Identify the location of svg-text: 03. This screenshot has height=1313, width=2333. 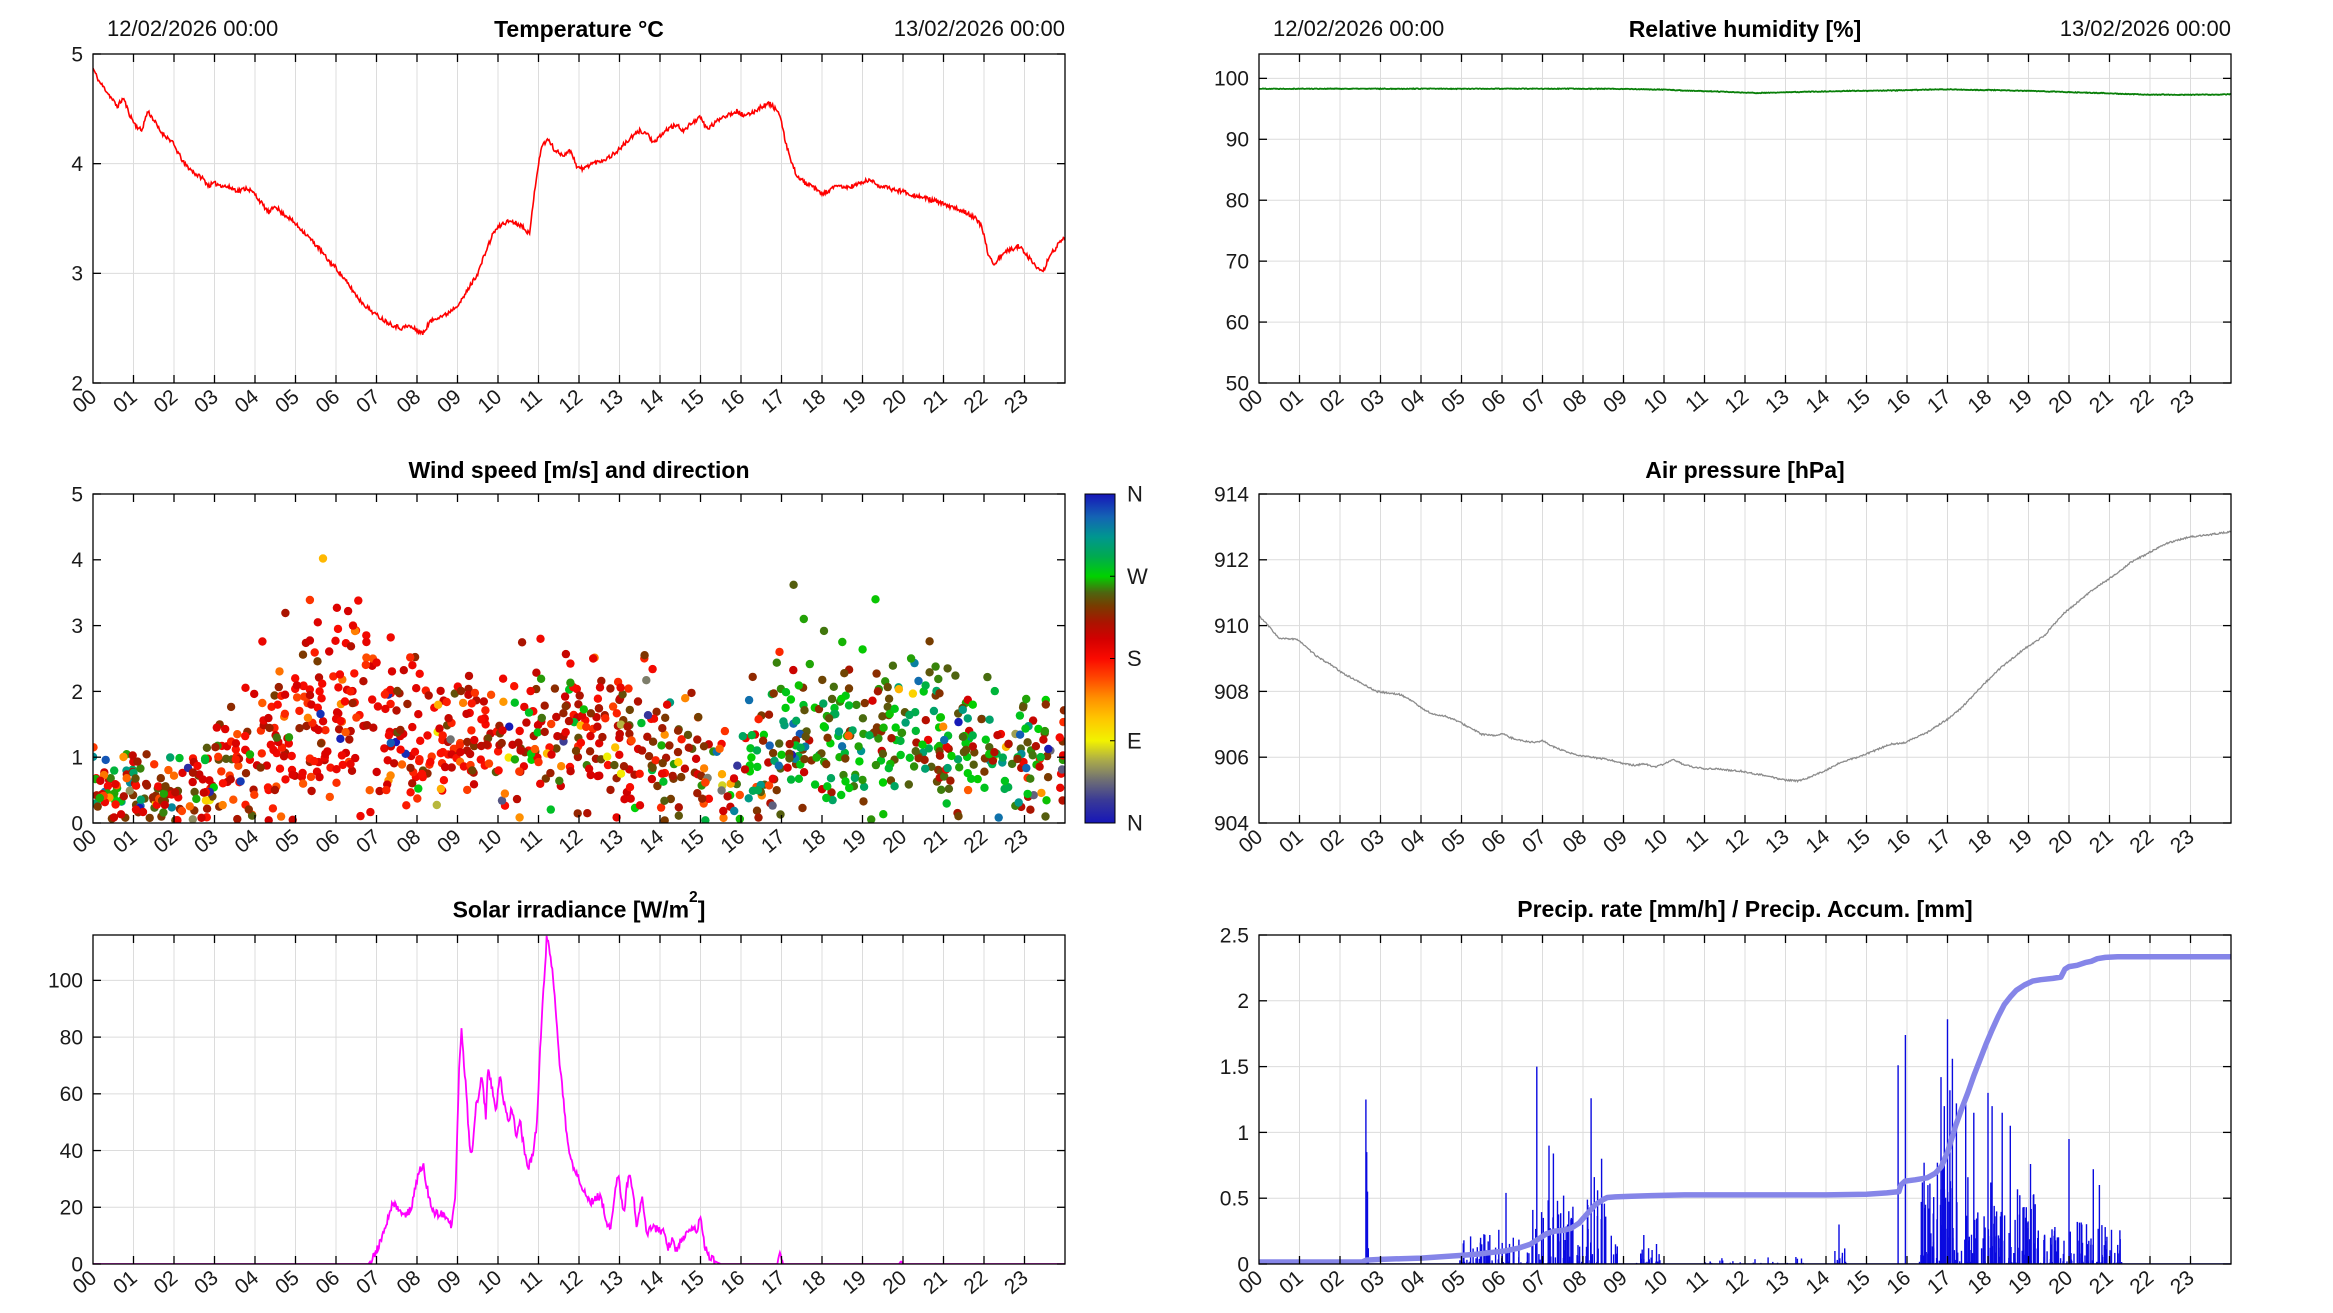
(1372, 1282).